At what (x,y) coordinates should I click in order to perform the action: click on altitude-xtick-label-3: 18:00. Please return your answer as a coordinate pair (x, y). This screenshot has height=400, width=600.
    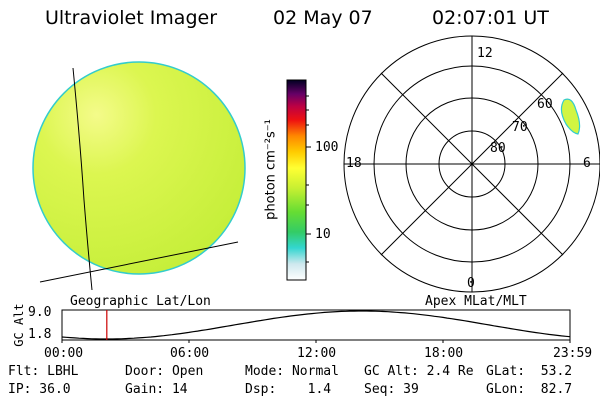
    Looking at the image, I should click on (444, 353).